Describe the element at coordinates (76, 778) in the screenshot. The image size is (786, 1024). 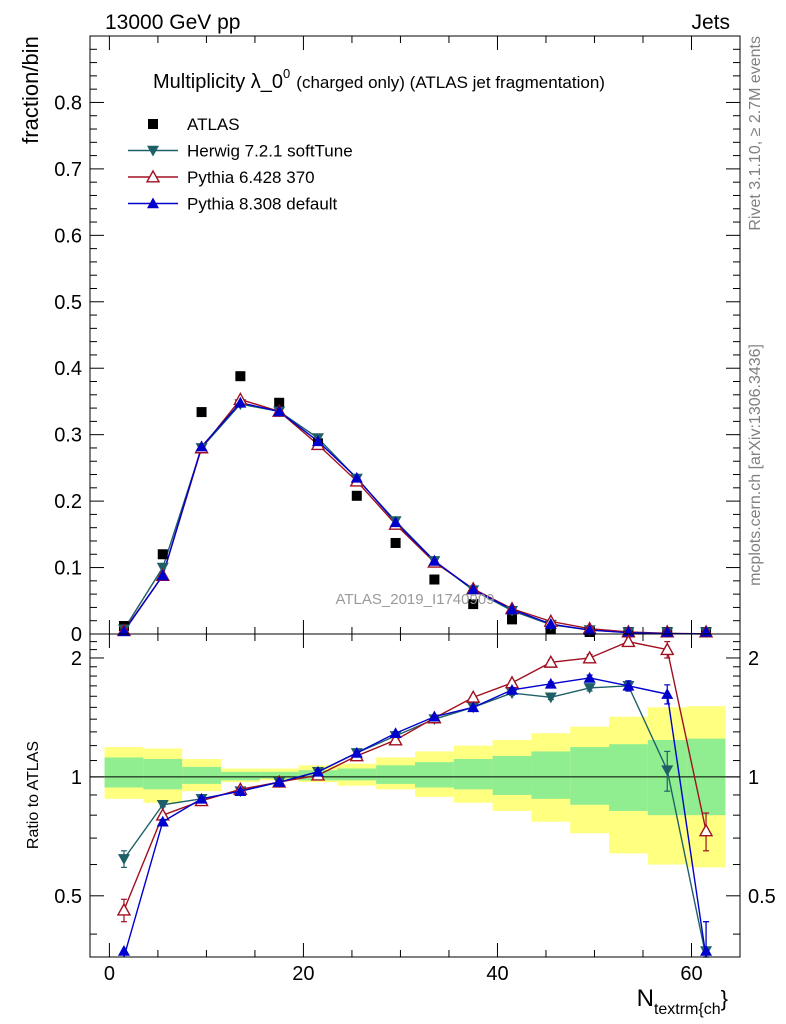
I see `ratio-ytick-label: 1` at that location.